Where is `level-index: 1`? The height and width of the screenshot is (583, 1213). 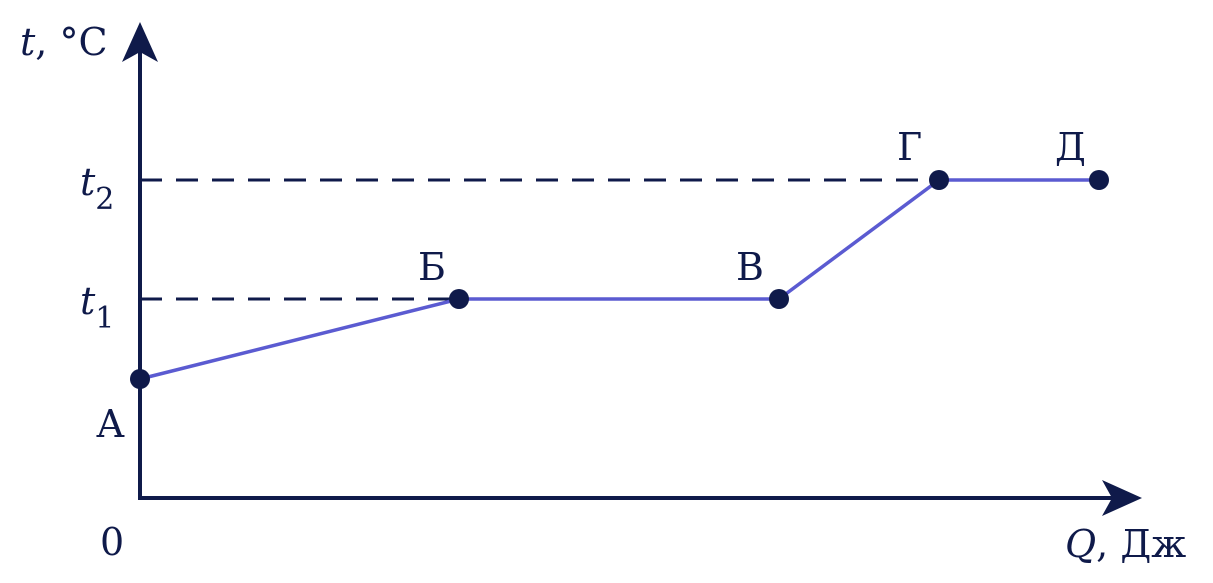 level-index: 1 is located at coordinates (104, 318).